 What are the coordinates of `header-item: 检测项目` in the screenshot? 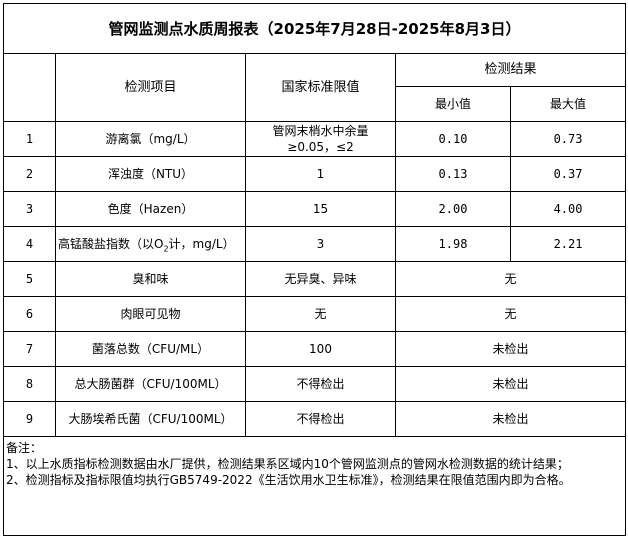 It's located at (150, 87).